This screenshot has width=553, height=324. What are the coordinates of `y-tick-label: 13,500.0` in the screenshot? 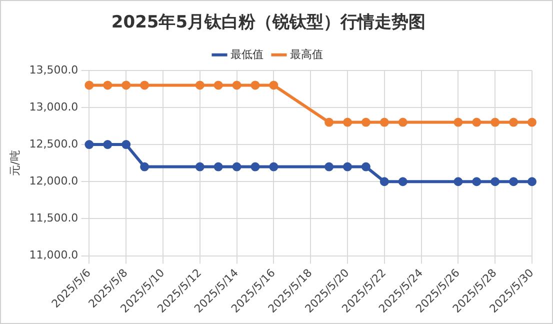 It's located at (53, 69).